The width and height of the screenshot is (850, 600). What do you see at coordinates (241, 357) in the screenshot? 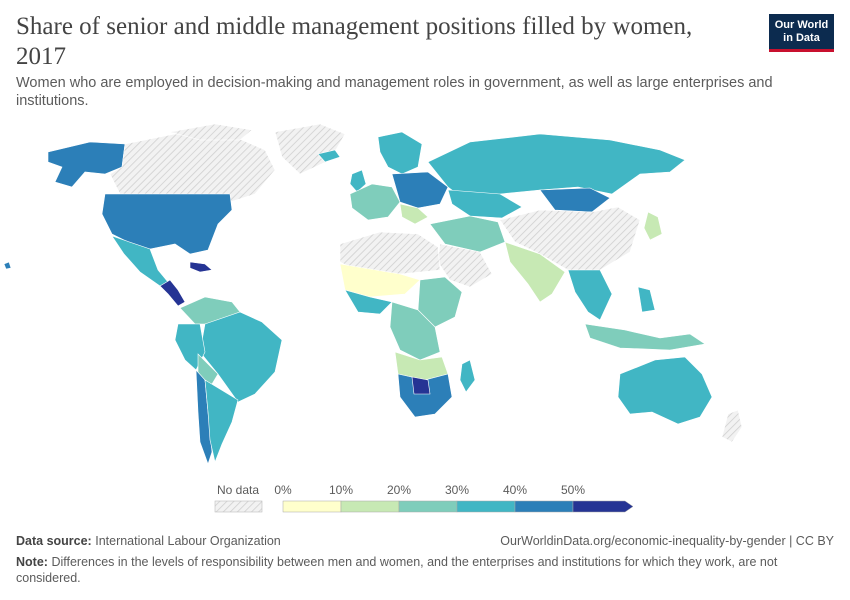
I see `brazil-region` at bounding box center [241, 357].